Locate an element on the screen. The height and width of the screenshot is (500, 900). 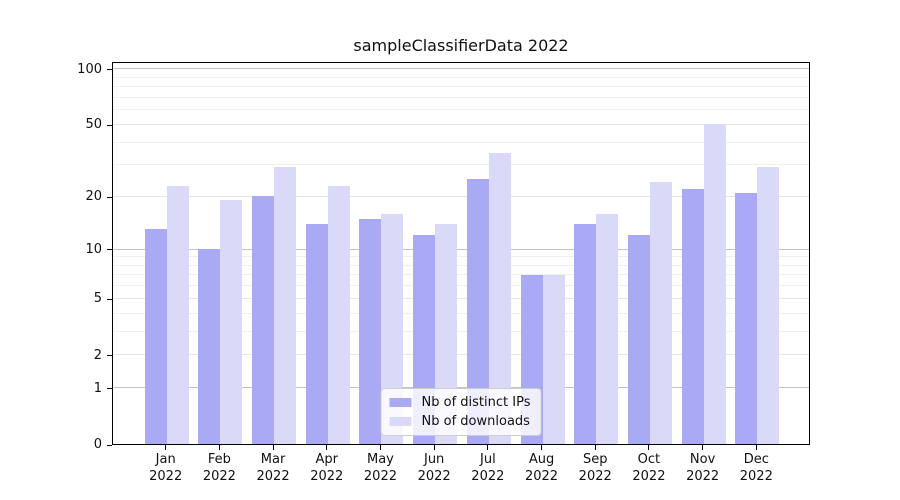
bar-nov-distinct-ips is located at coordinates (692, 316).